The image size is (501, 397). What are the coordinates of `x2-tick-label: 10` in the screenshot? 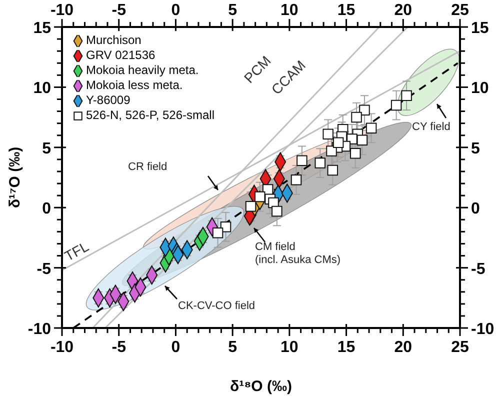 It's located at (289, 347).